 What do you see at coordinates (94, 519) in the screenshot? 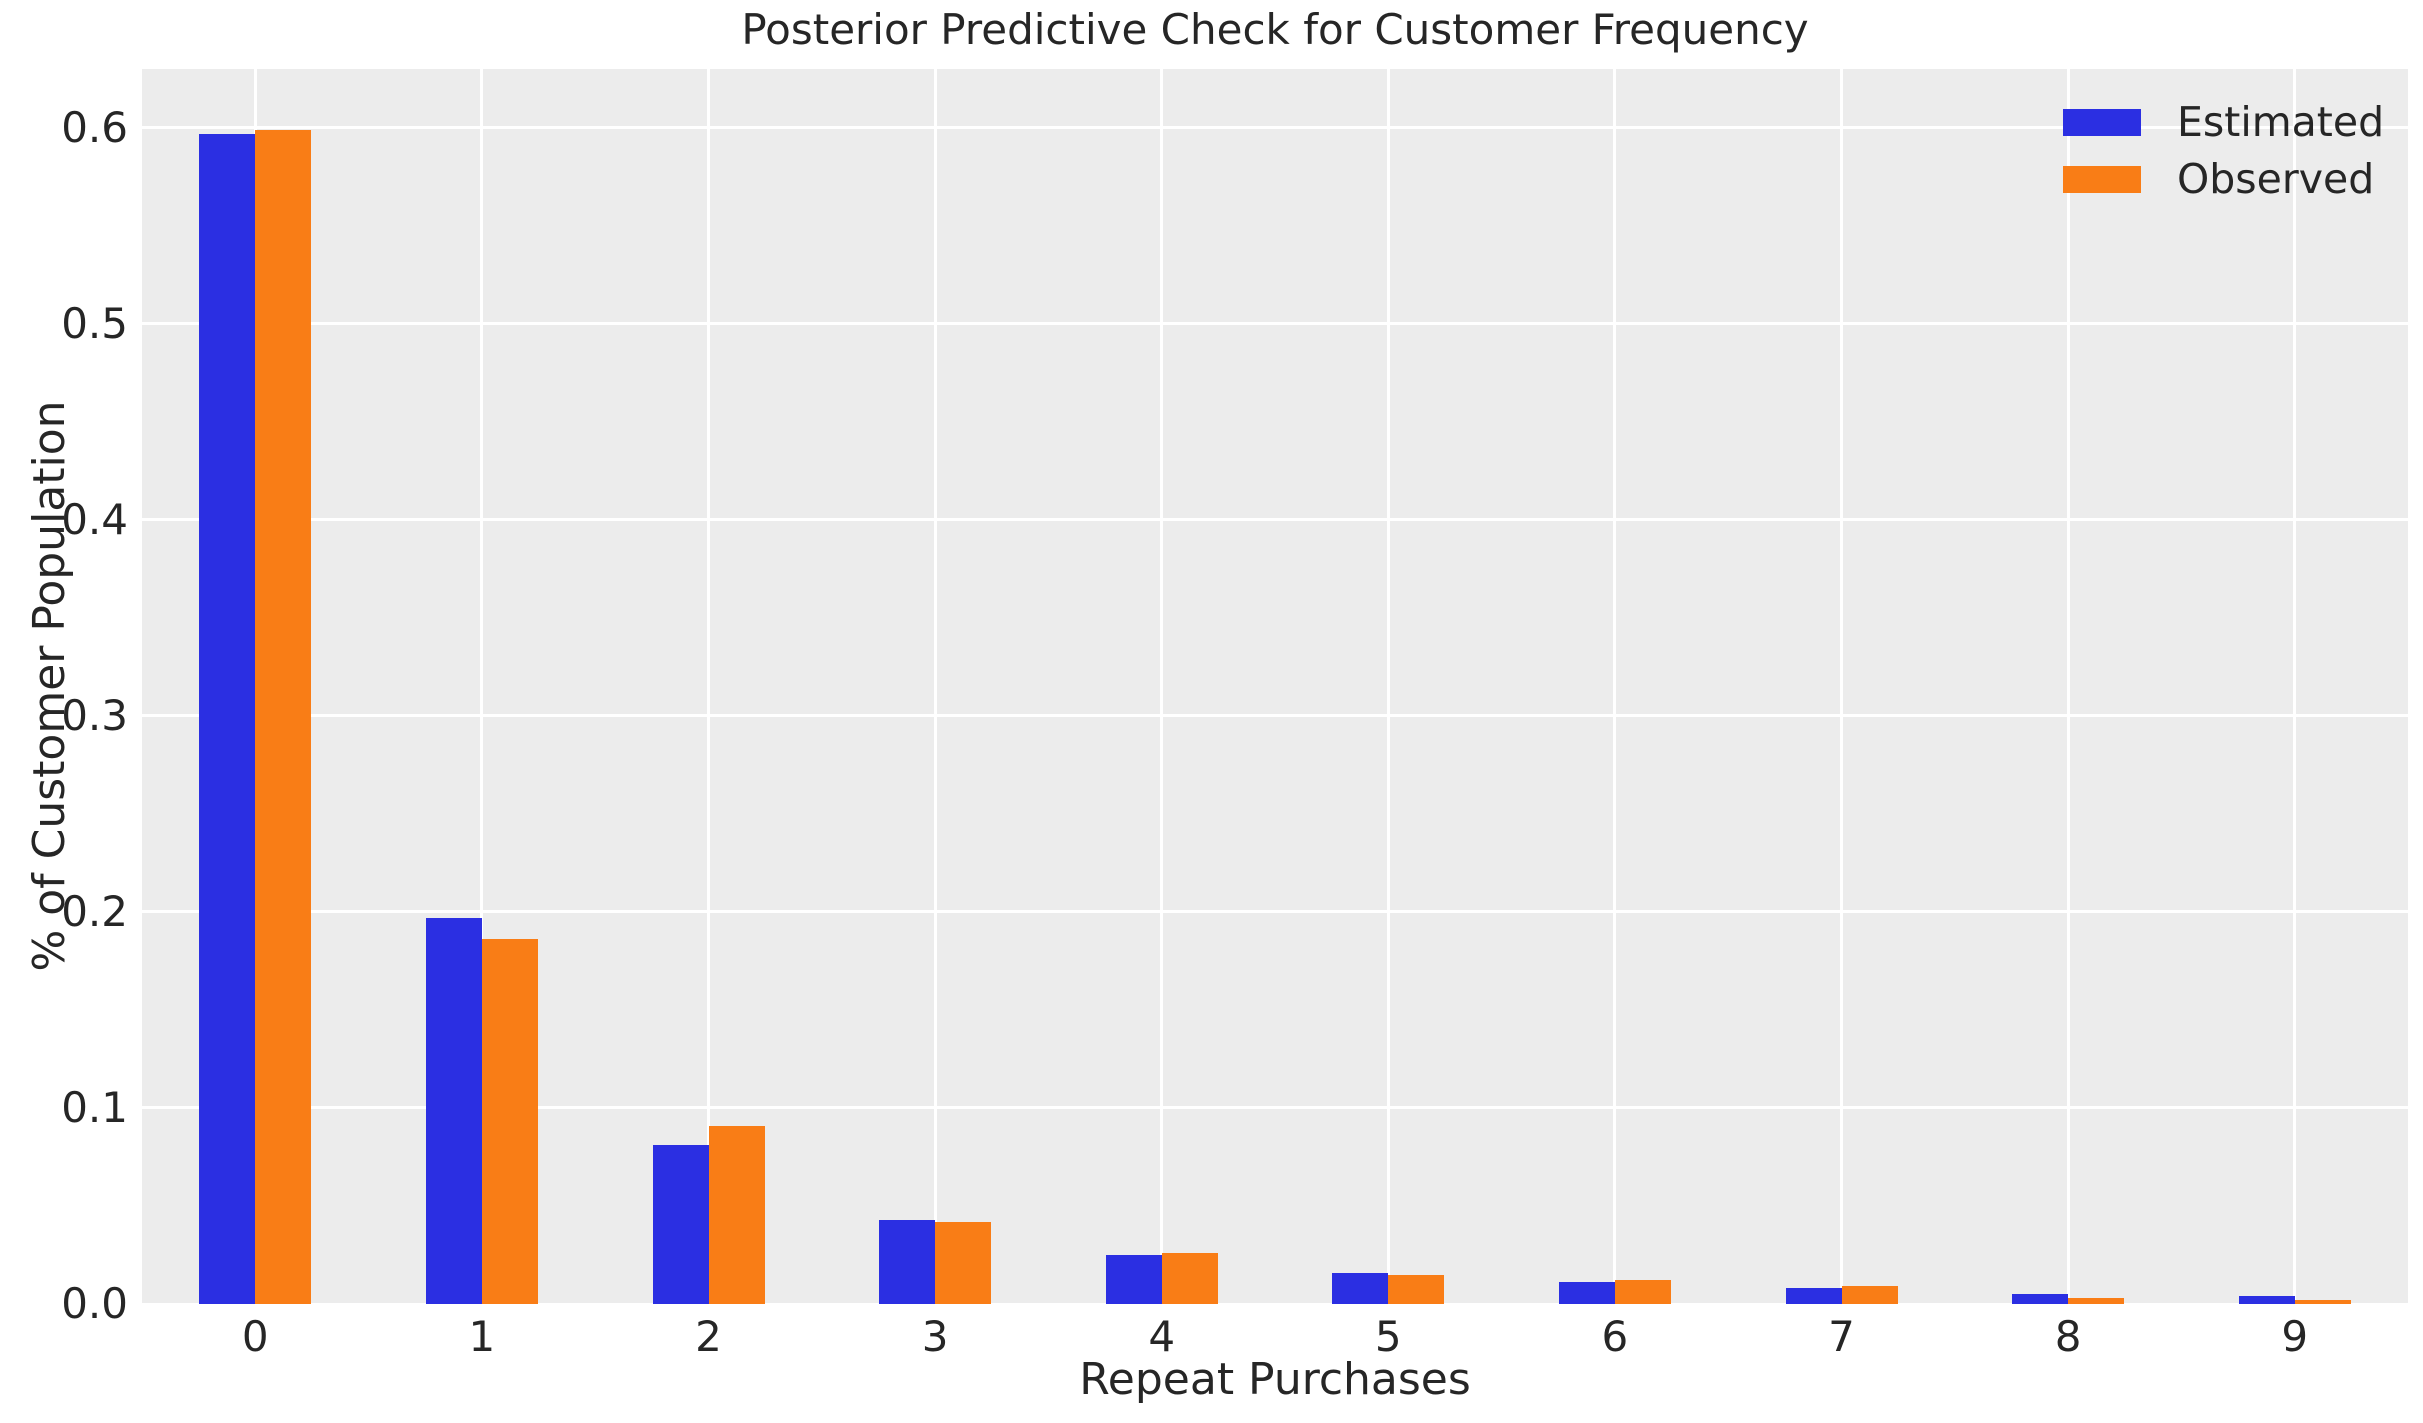
I see `y-tick-label: 0.4` at bounding box center [94, 519].